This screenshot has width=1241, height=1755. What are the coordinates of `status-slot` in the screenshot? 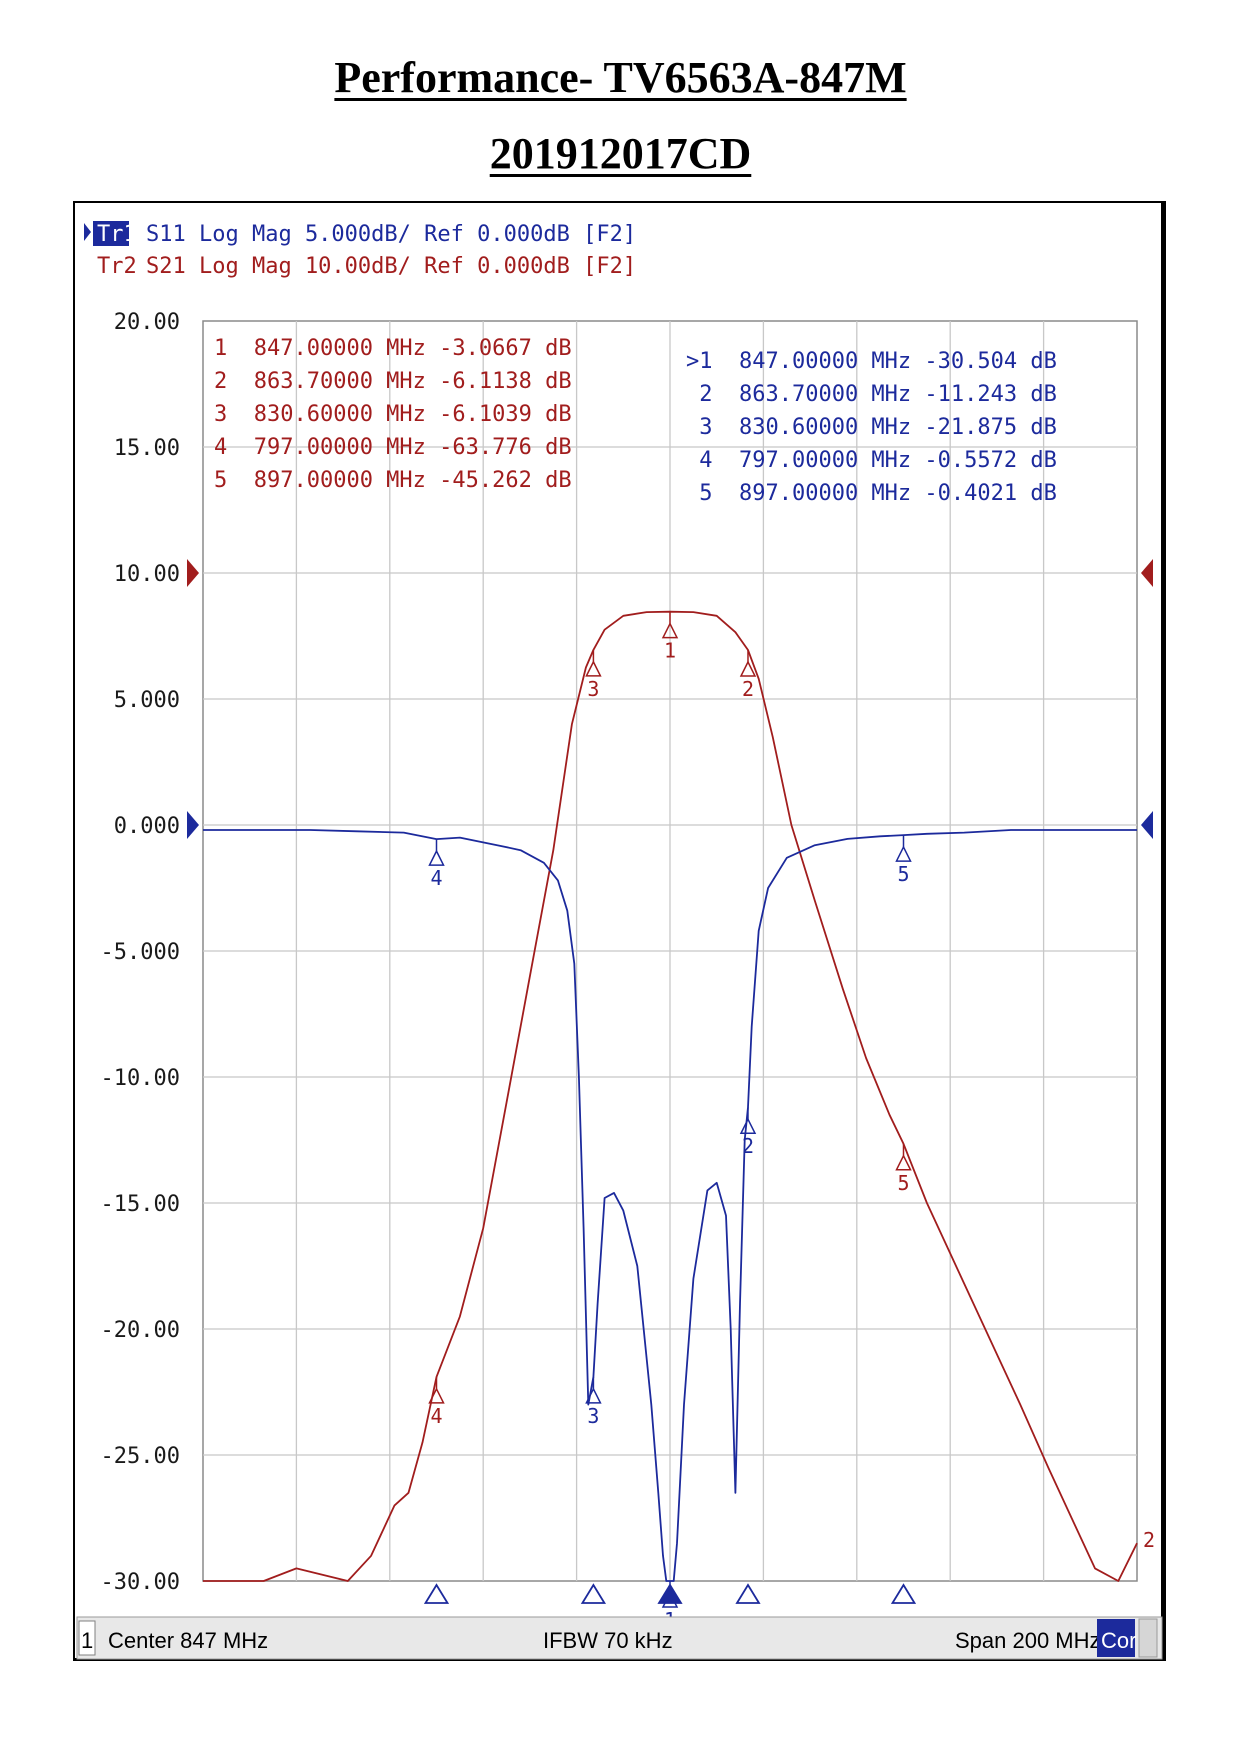 It's located at (1148, 1638).